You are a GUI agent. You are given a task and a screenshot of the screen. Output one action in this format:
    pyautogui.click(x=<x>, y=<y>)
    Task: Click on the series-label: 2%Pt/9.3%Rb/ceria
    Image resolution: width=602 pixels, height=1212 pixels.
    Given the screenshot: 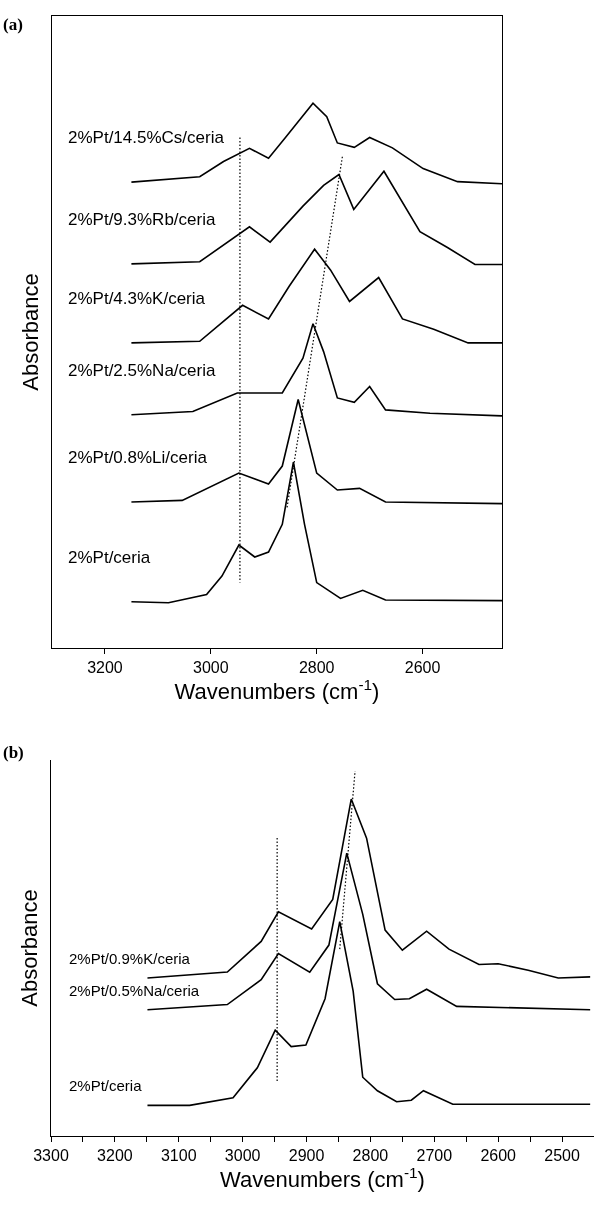 What is the action you would take?
    pyautogui.click(x=142, y=219)
    